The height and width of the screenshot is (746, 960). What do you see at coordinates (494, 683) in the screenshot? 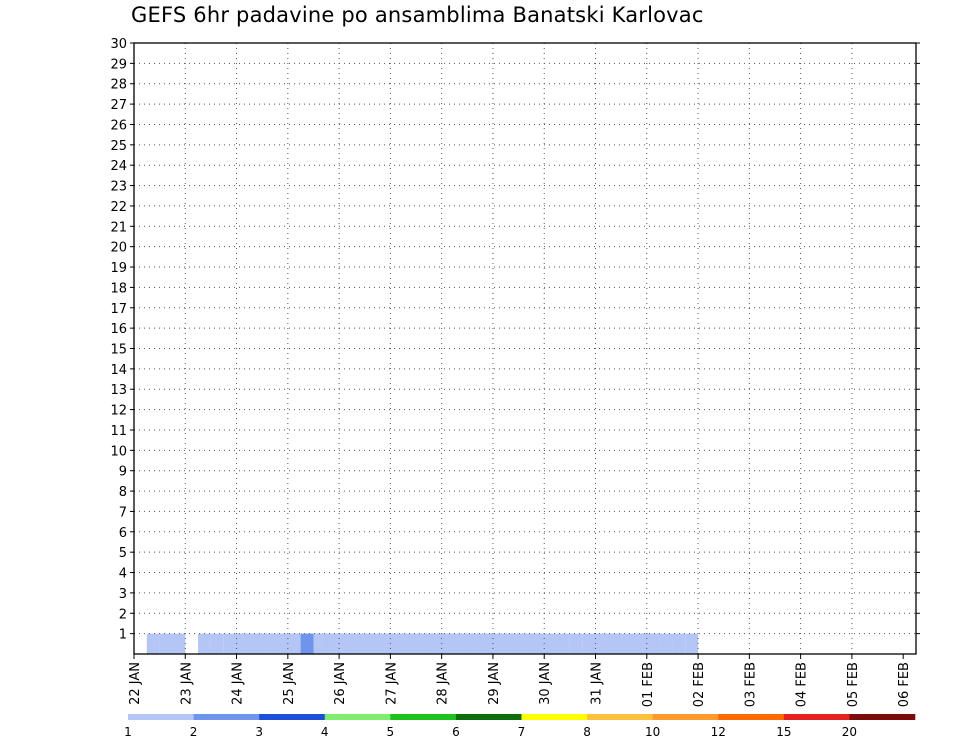
I see `x-tick-label: 29 JAN` at bounding box center [494, 683].